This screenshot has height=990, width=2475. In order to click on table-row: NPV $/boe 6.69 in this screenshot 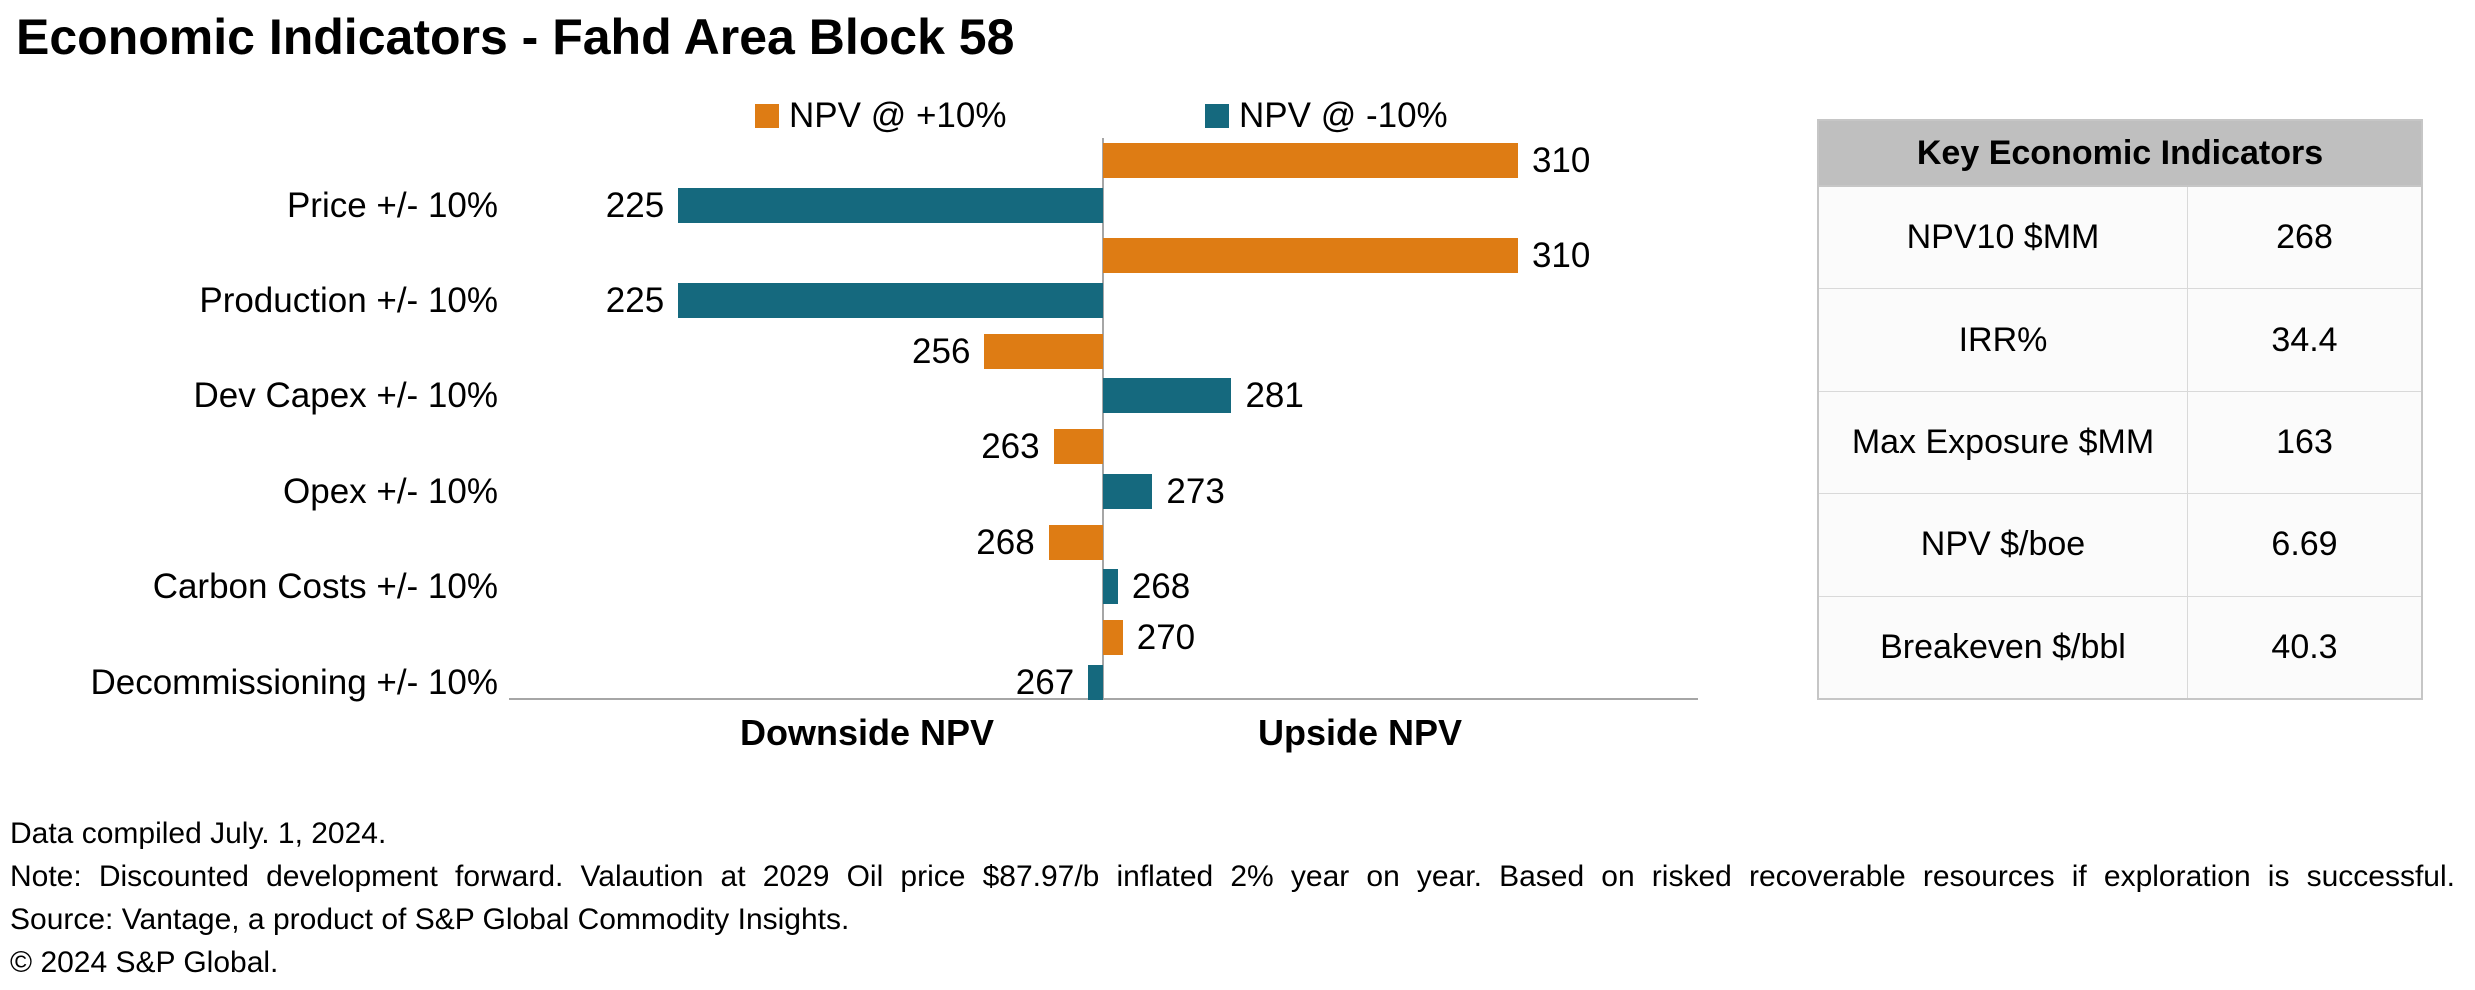, I will do `click(2120, 545)`.